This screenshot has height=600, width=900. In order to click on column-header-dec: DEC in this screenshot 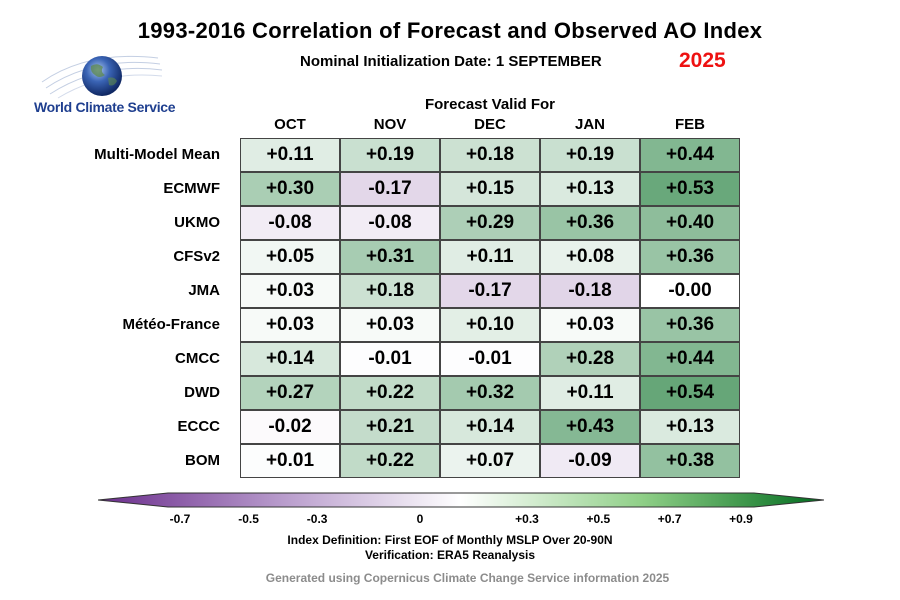, I will do `click(490, 124)`.